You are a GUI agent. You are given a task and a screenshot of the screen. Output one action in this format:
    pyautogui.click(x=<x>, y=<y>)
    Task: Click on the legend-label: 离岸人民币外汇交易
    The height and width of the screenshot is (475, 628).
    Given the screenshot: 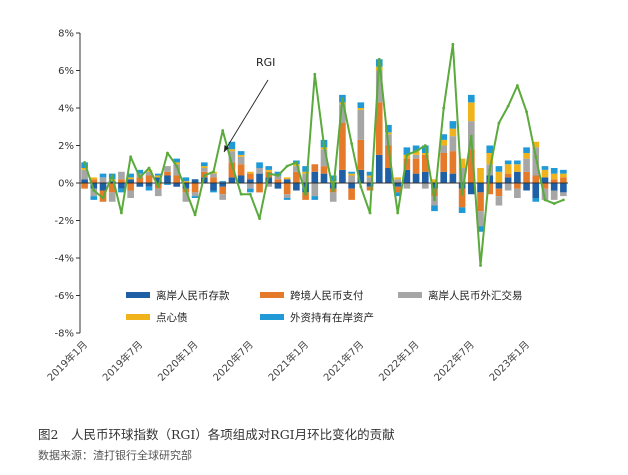 What is the action you would take?
    pyautogui.click(x=475, y=295)
    